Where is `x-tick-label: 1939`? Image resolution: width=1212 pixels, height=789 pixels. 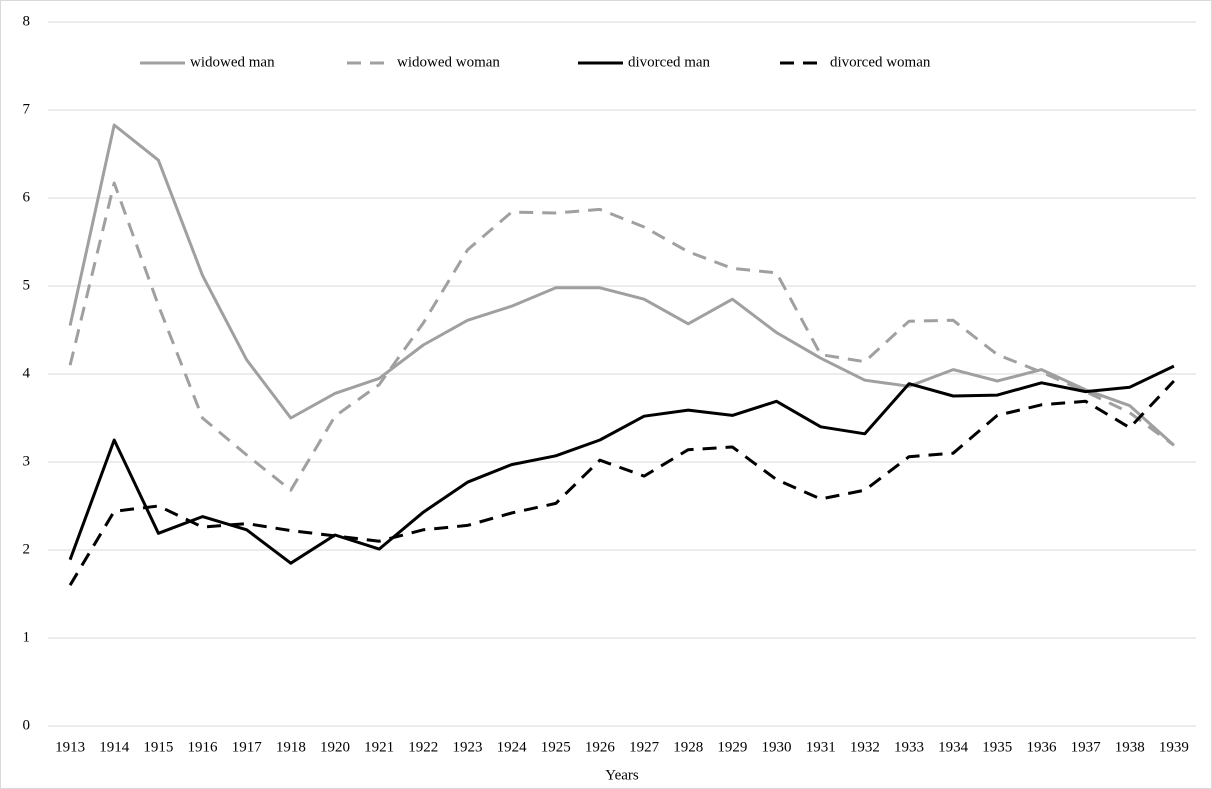 x-tick-label: 1939 is located at coordinates (1174, 747).